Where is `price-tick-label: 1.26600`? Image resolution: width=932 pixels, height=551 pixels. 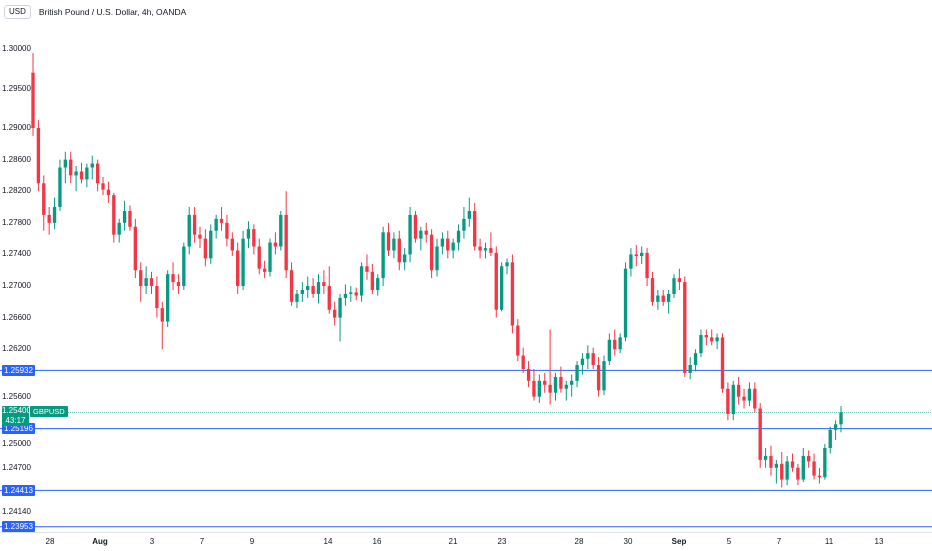
price-tick-label: 1.26600 is located at coordinates (16, 317).